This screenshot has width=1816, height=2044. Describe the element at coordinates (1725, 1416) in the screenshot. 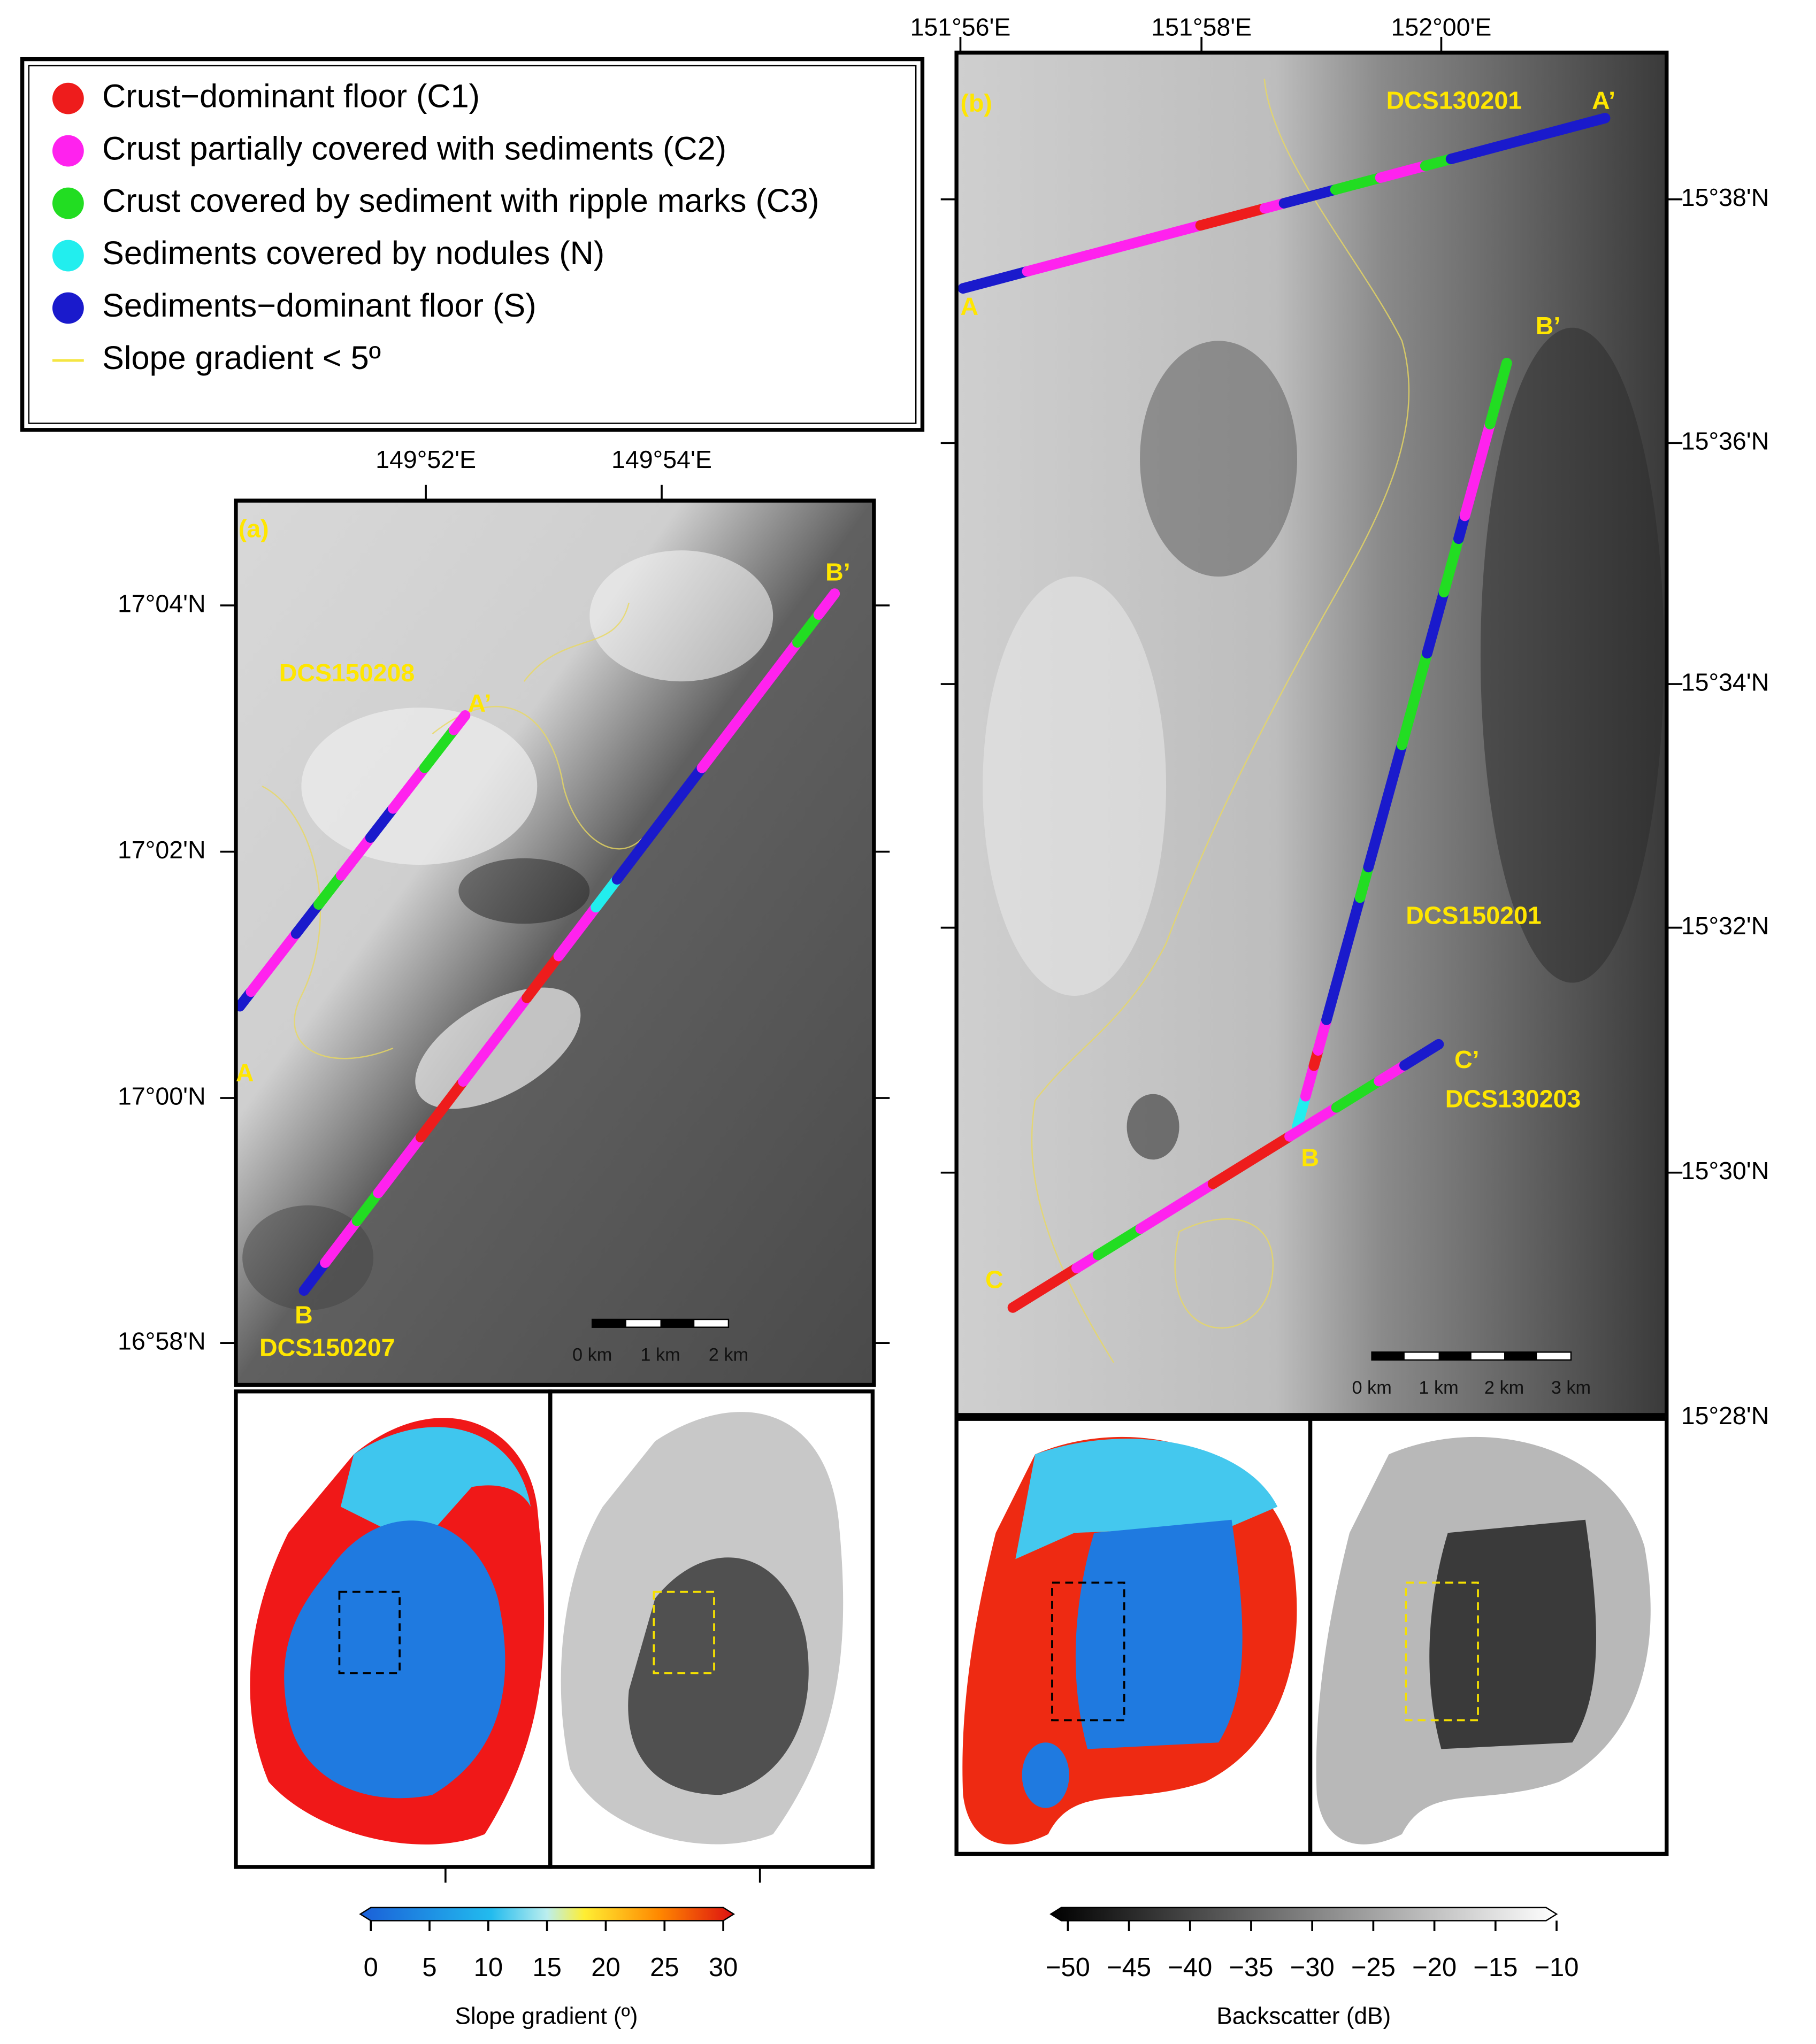

I see `y-coordinate-label: 15°28'N` at that location.